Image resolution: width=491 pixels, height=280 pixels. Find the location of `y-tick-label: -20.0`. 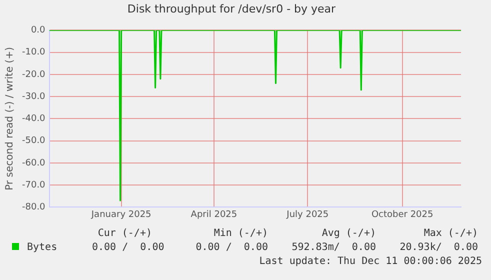

y-tick-label: -20.0 is located at coordinates (34, 75).